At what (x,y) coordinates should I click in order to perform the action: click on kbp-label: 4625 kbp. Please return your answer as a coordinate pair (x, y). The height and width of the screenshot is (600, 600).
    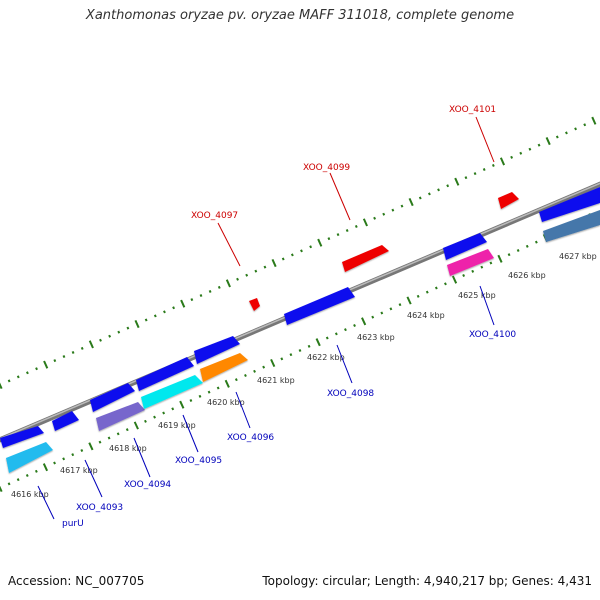
    Looking at the image, I should click on (477, 295).